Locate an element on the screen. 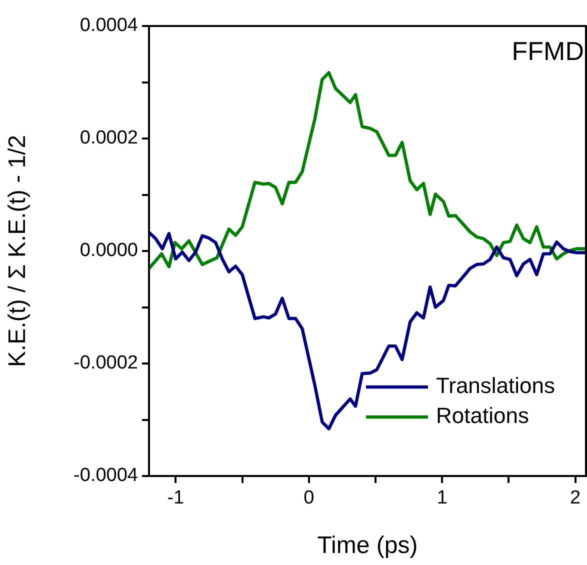 The width and height of the screenshot is (587, 565). legend-label: Rotations is located at coordinates (482, 415).